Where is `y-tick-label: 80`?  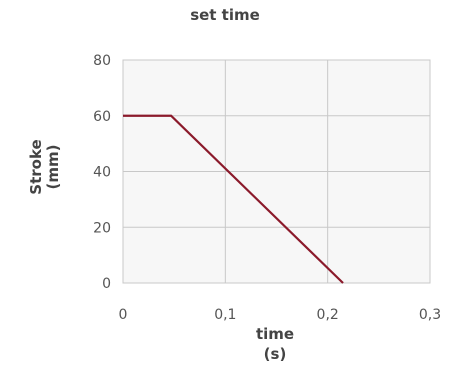
y-tick-label: 80 is located at coordinates (102, 61).